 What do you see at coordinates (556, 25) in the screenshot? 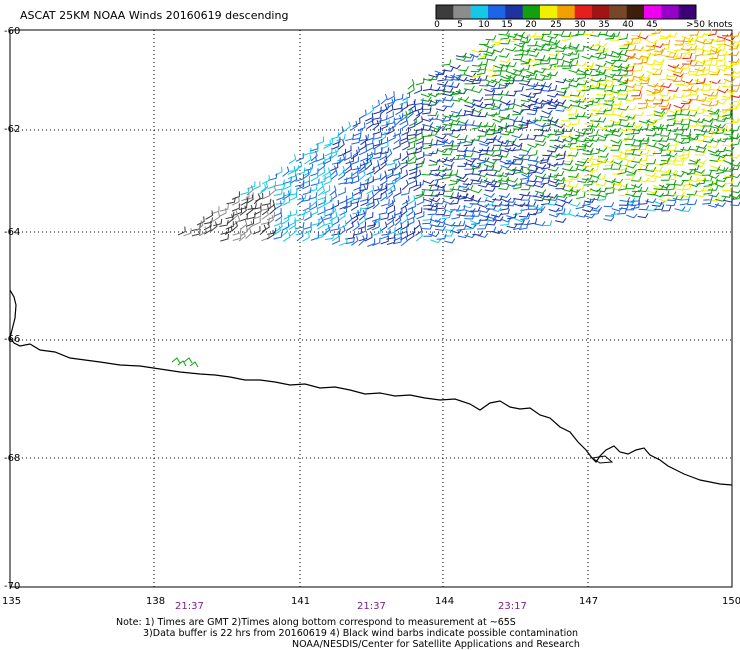
I see `legend-label: 25` at bounding box center [556, 25].